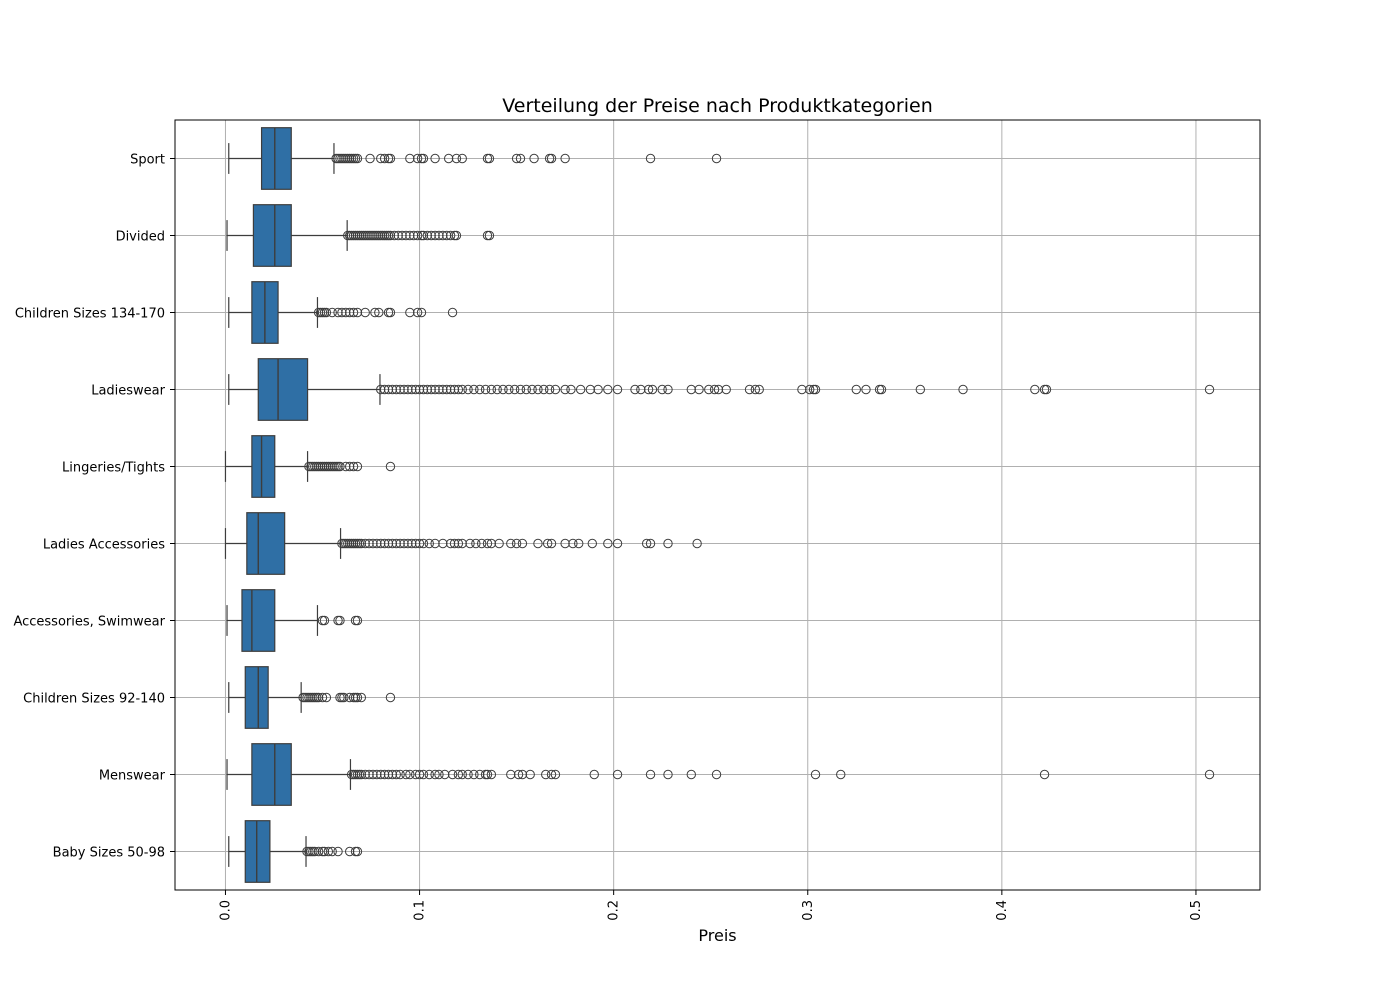 The image size is (1400, 1000). What do you see at coordinates (1196, 910) in the screenshot?
I see `x-tick-label: 0.5` at bounding box center [1196, 910].